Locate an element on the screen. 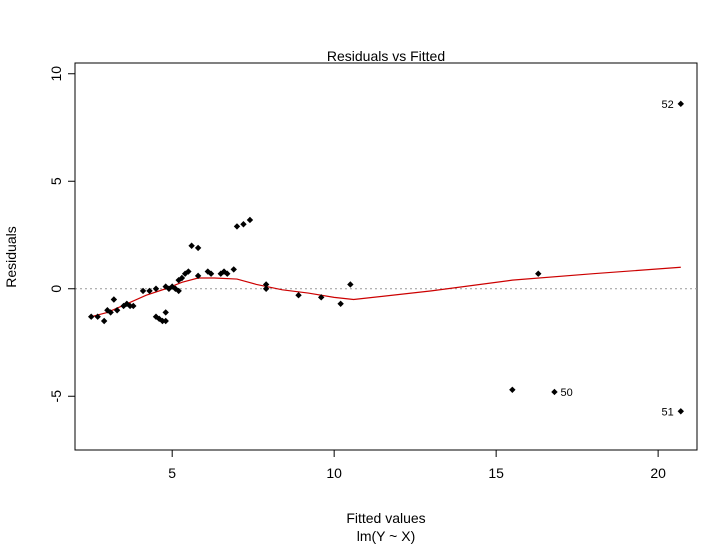  y-axis: -5 0 5 10 is located at coordinates (62, 234).